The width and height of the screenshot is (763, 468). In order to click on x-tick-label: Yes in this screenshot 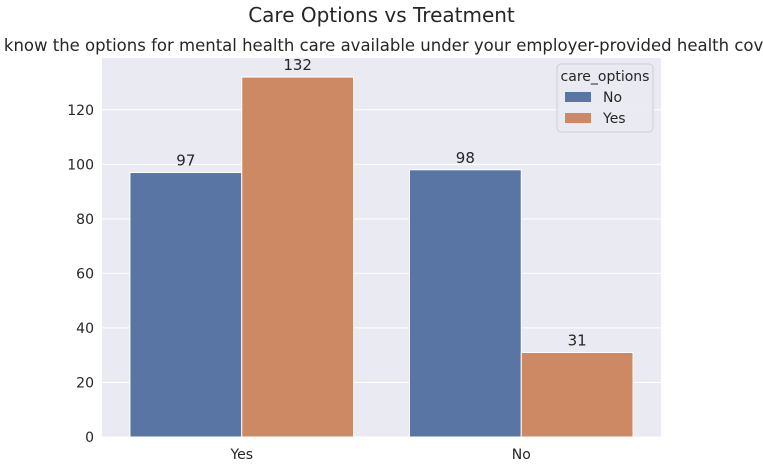, I will do `click(241, 455)`.